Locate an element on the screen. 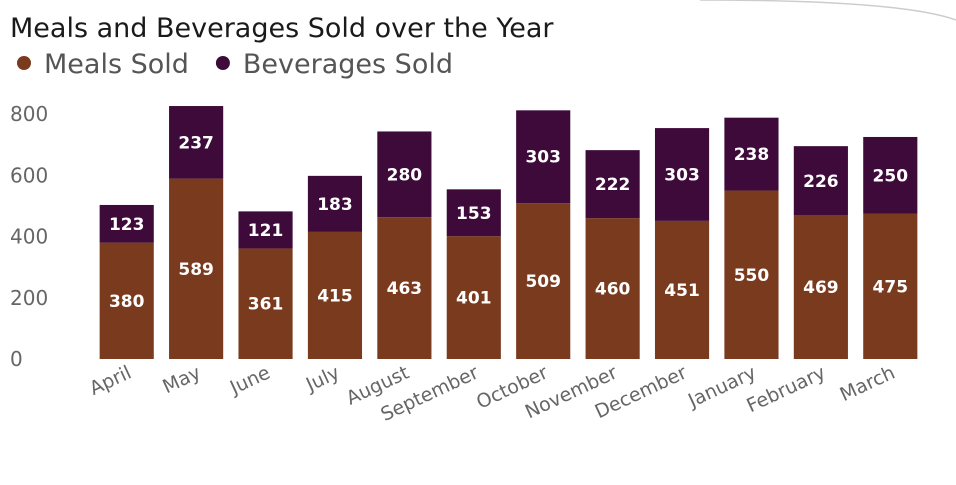 This screenshot has width=956, height=485. meals-bar-january is located at coordinates (751, 274).